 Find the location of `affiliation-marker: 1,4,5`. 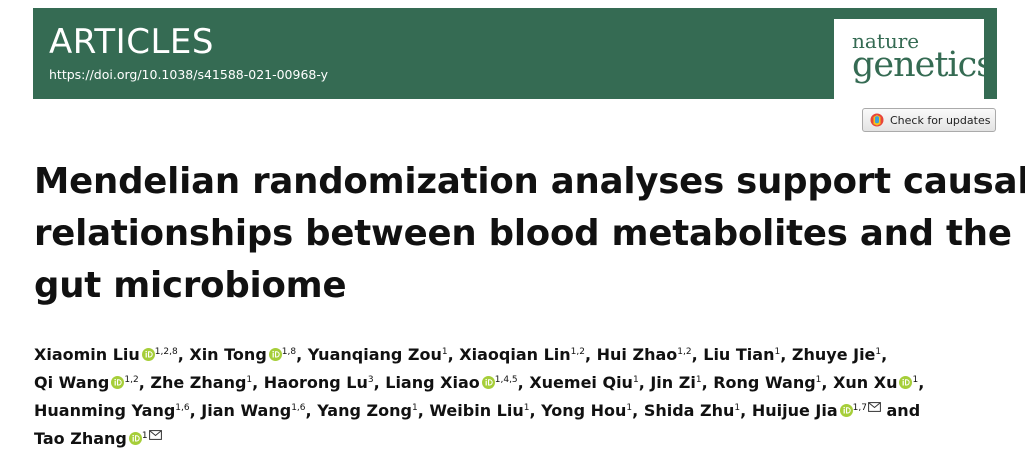

affiliation-marker: 1,4,5 is located at coordinates (506, 380).